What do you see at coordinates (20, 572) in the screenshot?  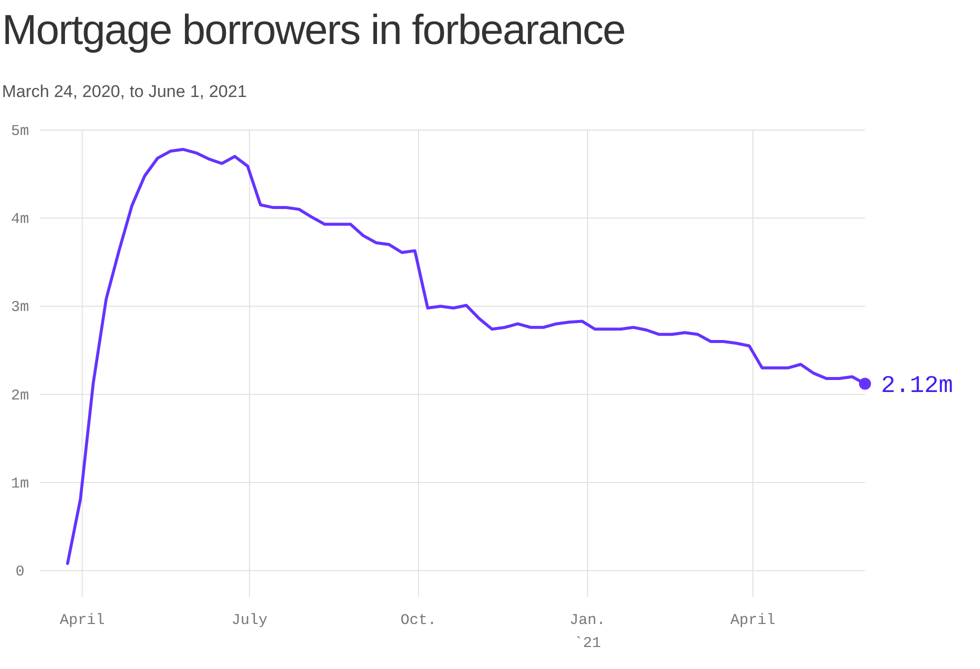 I see `y-tick-label: 0` at bounding box center [20, 572].